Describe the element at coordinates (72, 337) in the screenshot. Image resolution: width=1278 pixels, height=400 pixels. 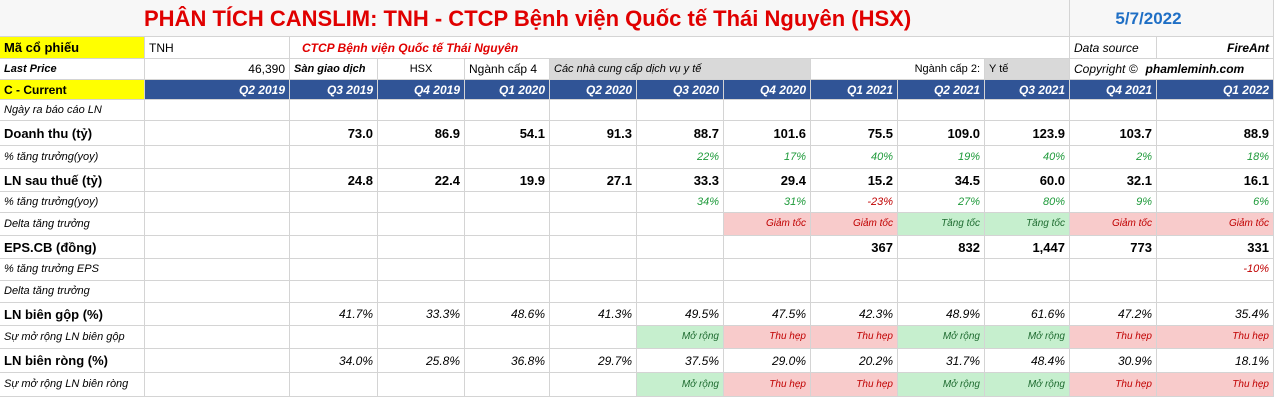
I see `row-label: Sự mở rộng LN biên gộp` at that location.